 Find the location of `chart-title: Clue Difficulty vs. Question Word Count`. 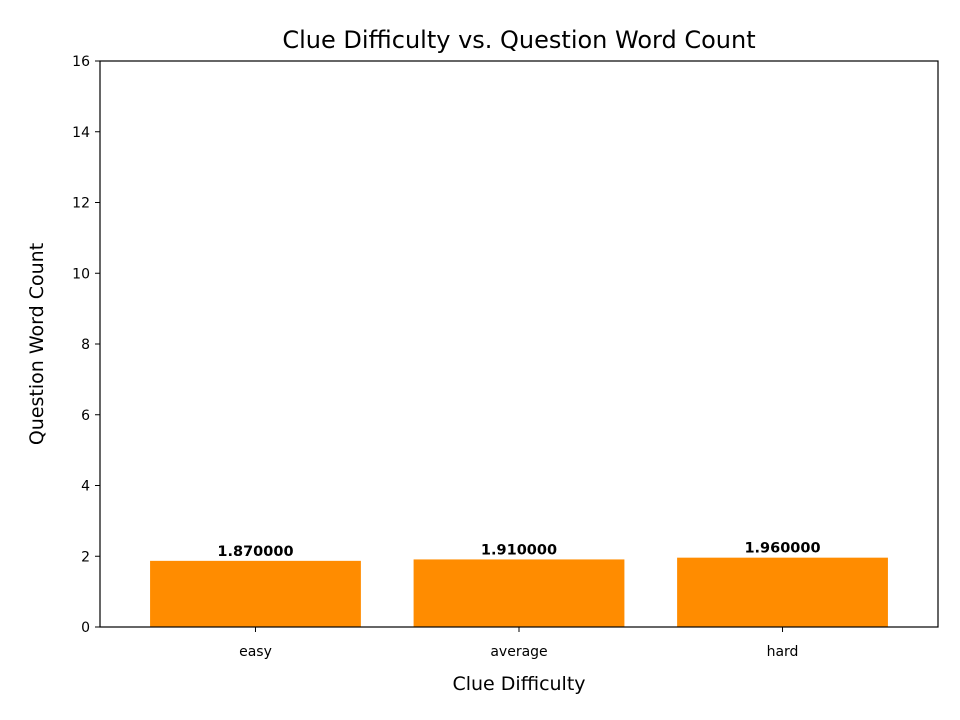

chart-title: Clue Difficulty vs. Question Word Count is located at coordinates (518, 40).